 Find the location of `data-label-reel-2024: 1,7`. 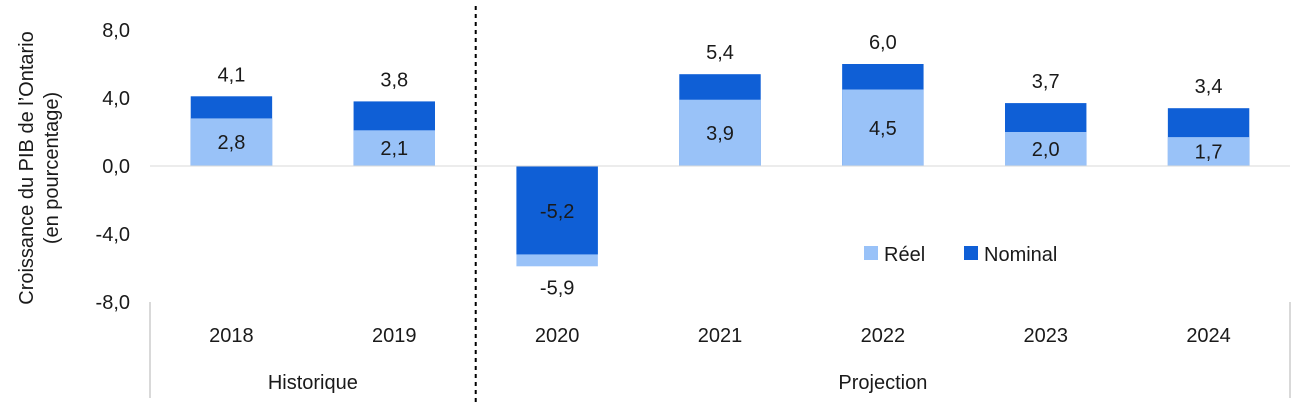

data-label-reel-2024: 1,7 is located at coordinates (1209, 153).